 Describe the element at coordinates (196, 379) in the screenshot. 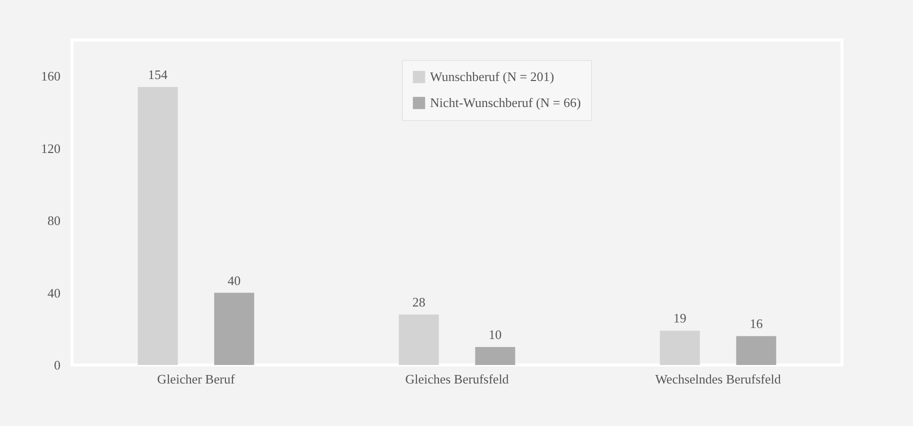

I see `x-tick-label: Gleicher Beruf` at that location.